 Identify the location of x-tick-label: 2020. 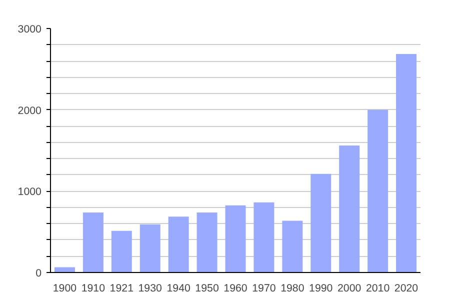
(406, 288).